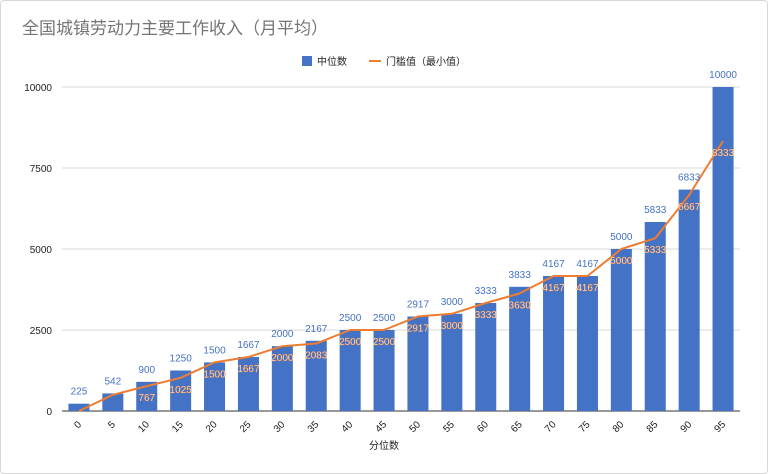 This screenshot has height=474, width=768. What do you see at coordinates (212, 427) in the screenshot?
I see `x-tick-label: 20` at bounding box center [212, 427].